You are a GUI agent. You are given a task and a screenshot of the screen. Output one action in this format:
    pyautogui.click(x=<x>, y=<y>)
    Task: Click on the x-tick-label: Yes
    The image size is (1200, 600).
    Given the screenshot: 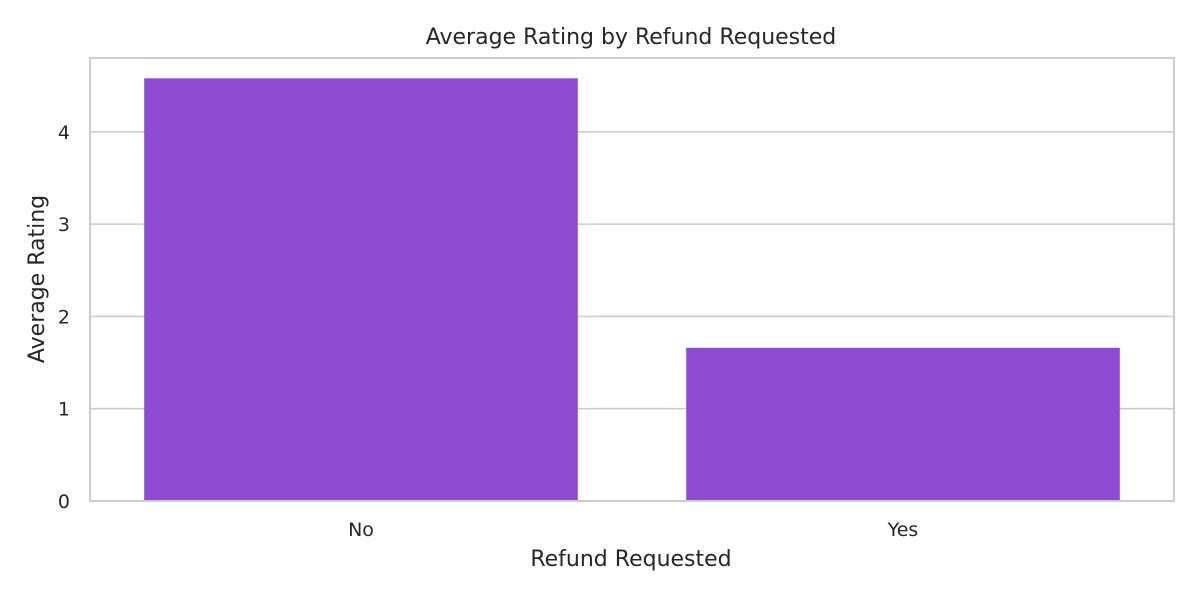 What is the action you would take?
    pyautogui.click(x=903, y=530)
    